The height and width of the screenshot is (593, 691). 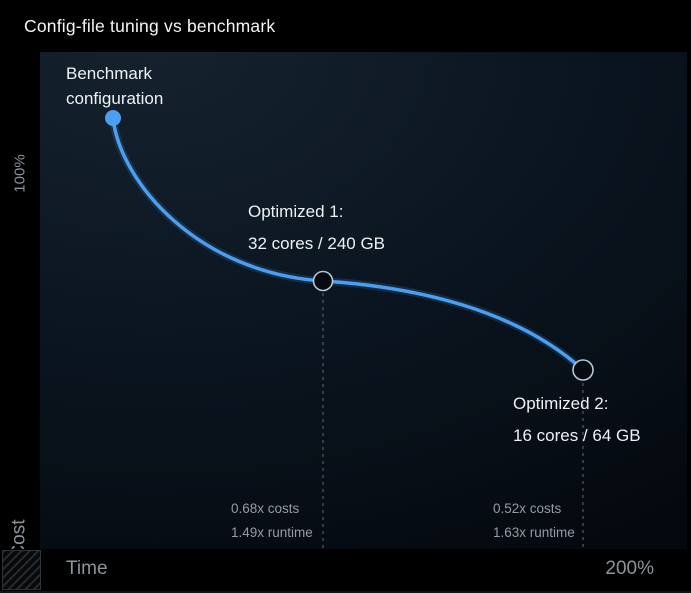 I want to click on optimized1-label-group: Optimized 1: 32 cores / 240 GB, so click(x=316, y=228).